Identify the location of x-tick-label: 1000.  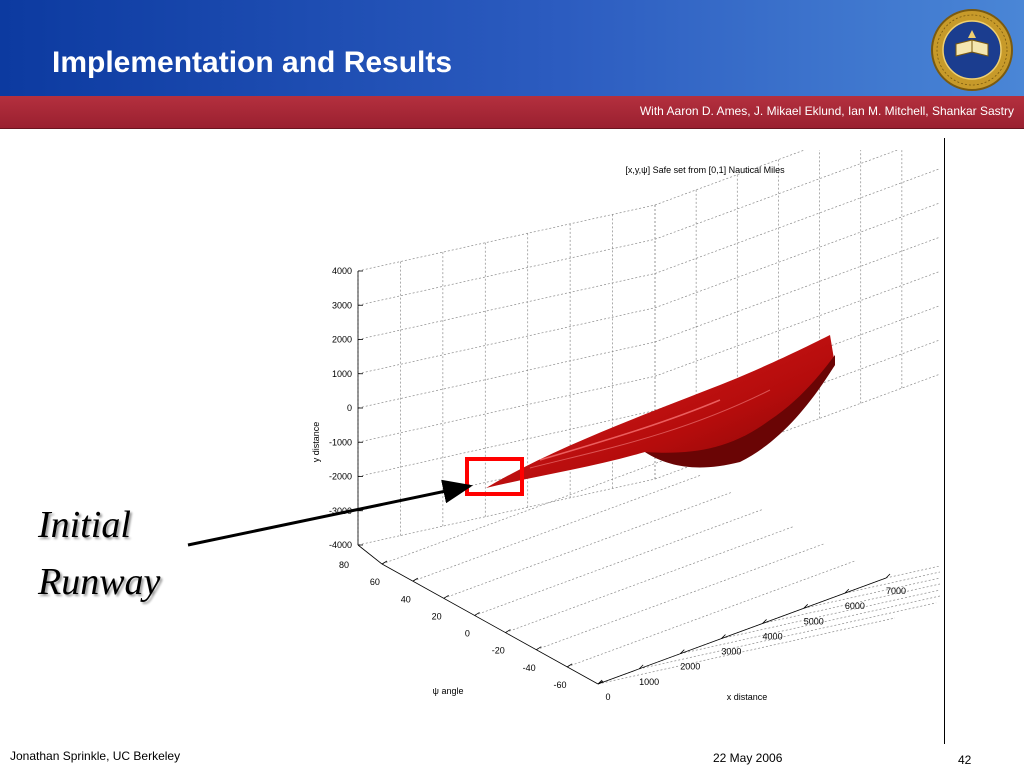
(649, 682).